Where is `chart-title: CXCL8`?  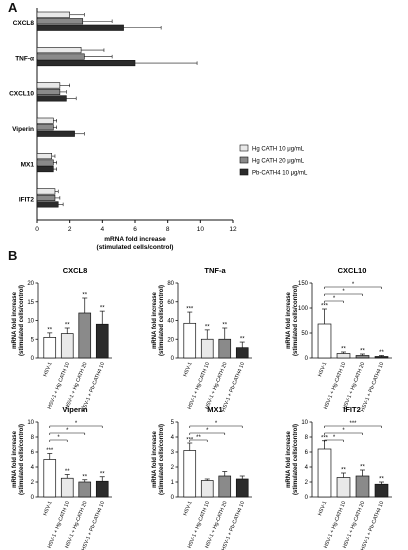
chart-title: CXCL8 is located at coordinates (75, 270).